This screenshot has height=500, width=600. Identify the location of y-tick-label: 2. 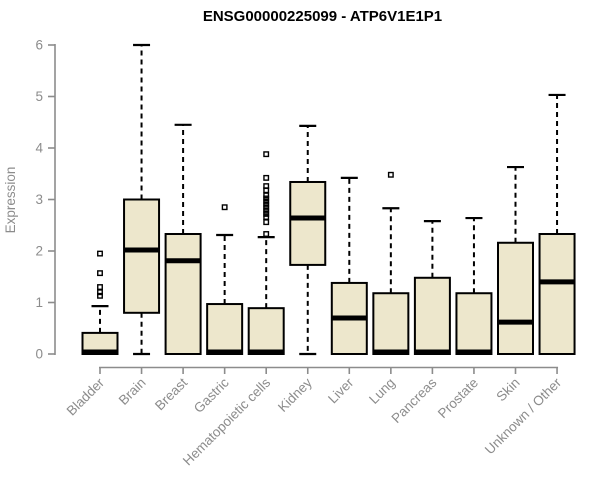
(39, 251).